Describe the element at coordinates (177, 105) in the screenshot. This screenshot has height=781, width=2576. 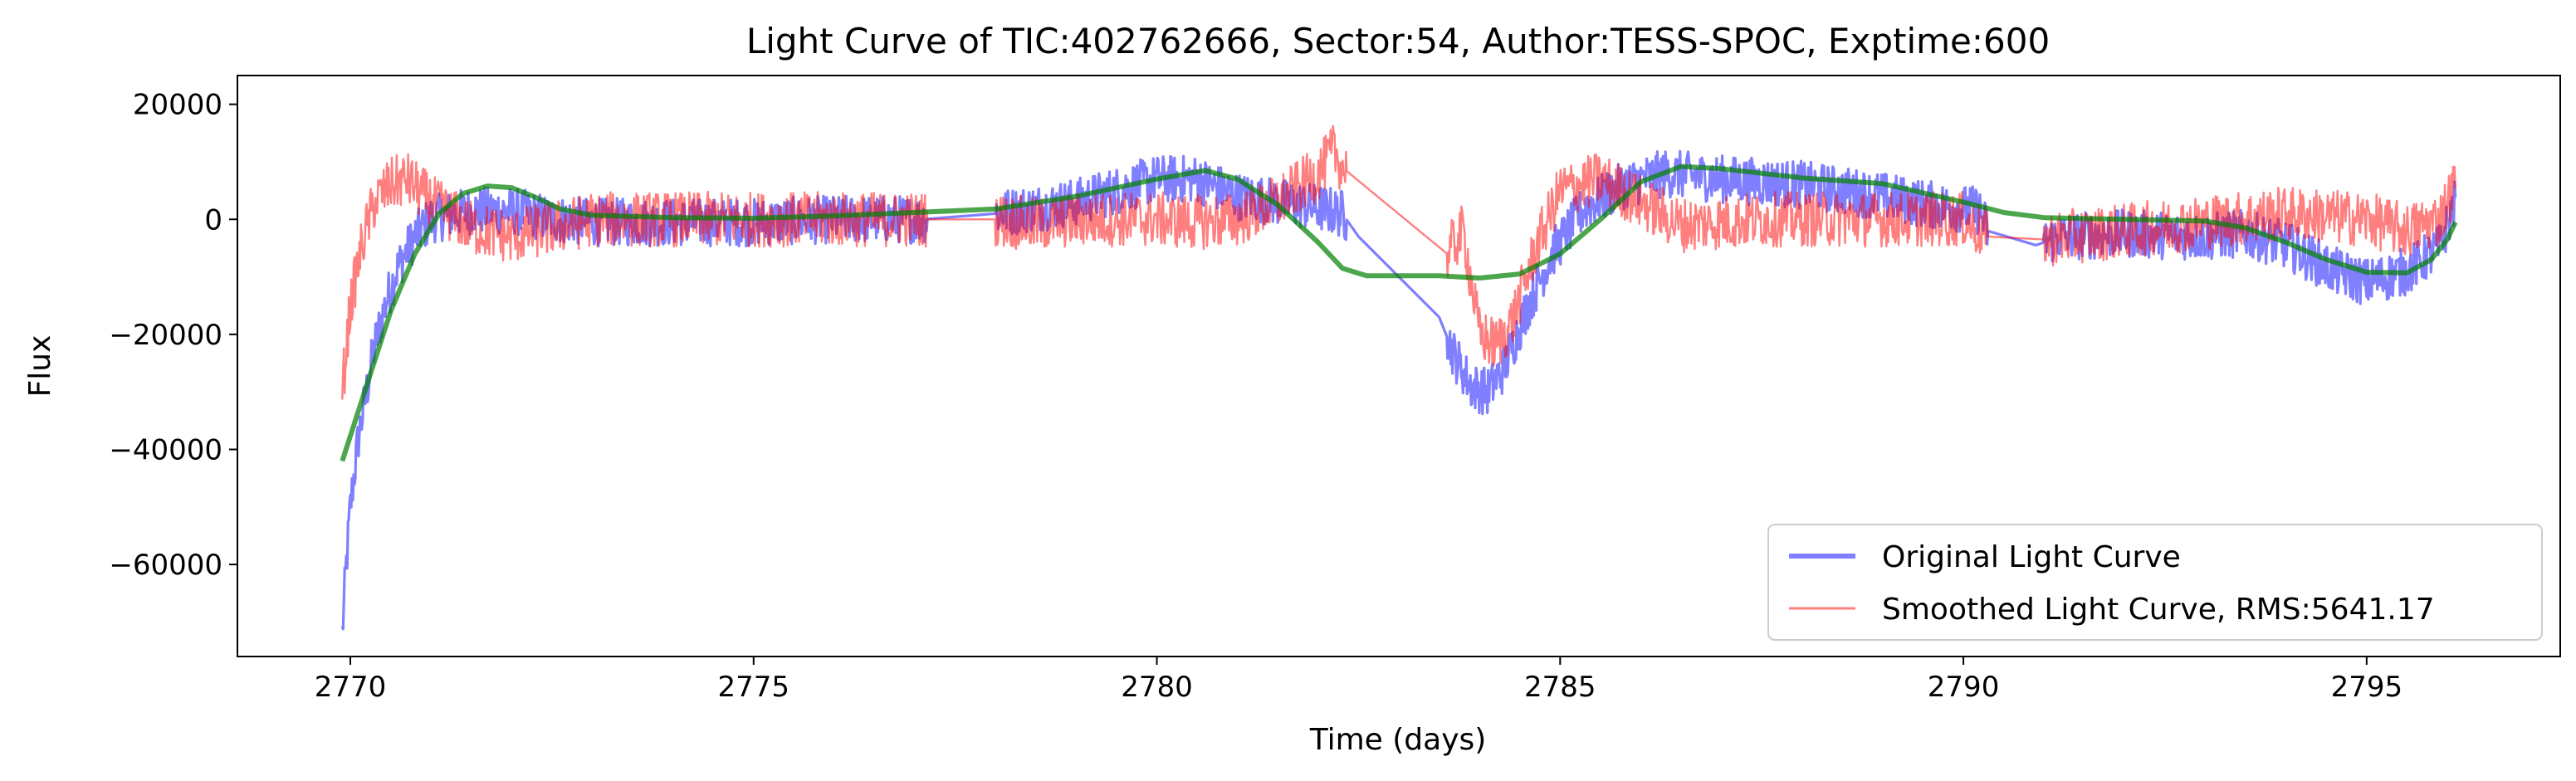
I see `y-tick-label: 20000` at that location.